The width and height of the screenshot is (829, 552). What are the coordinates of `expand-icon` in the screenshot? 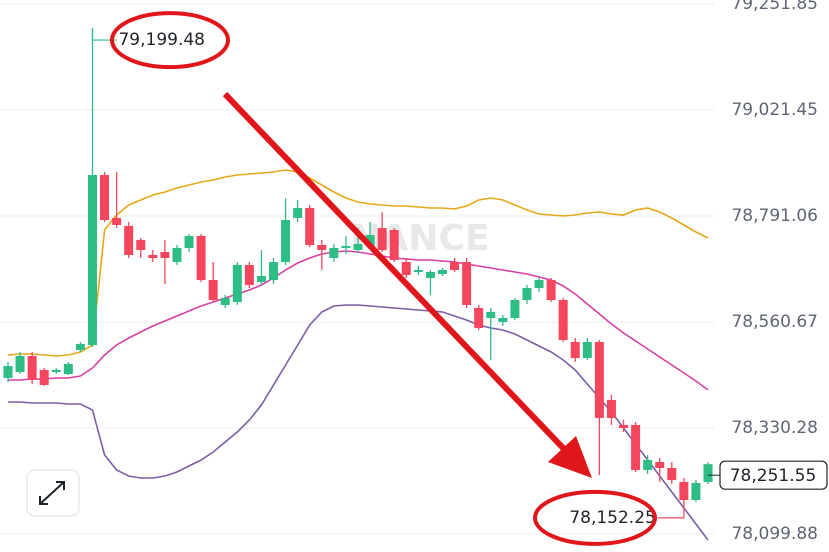 It's located at (52, 493).